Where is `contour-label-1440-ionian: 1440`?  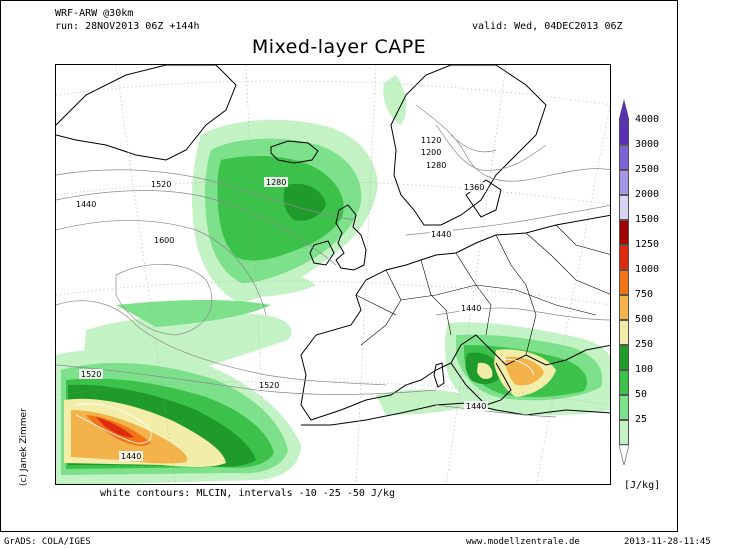 contour-label-1440-ionian: 1440 is located at coordinates (476, 406).